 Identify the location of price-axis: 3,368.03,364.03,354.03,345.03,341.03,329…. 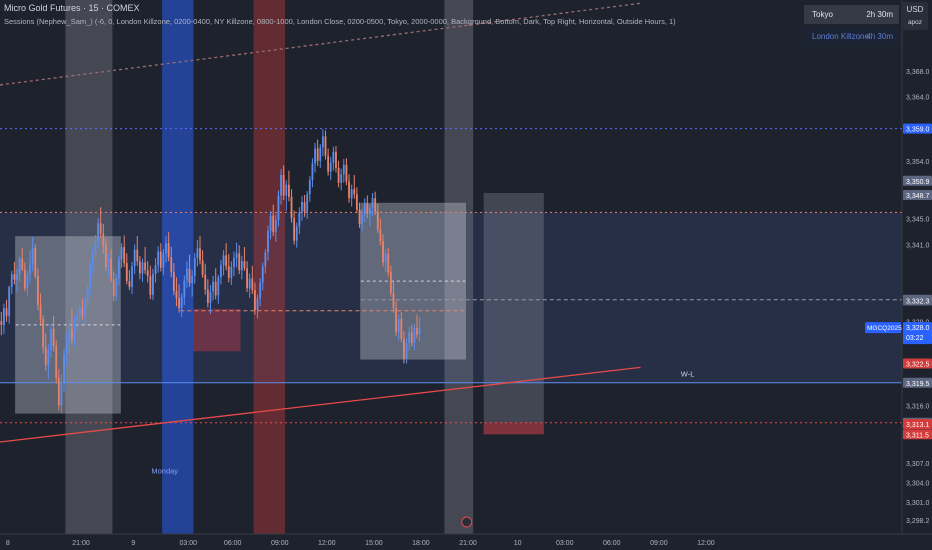
(898, 275).